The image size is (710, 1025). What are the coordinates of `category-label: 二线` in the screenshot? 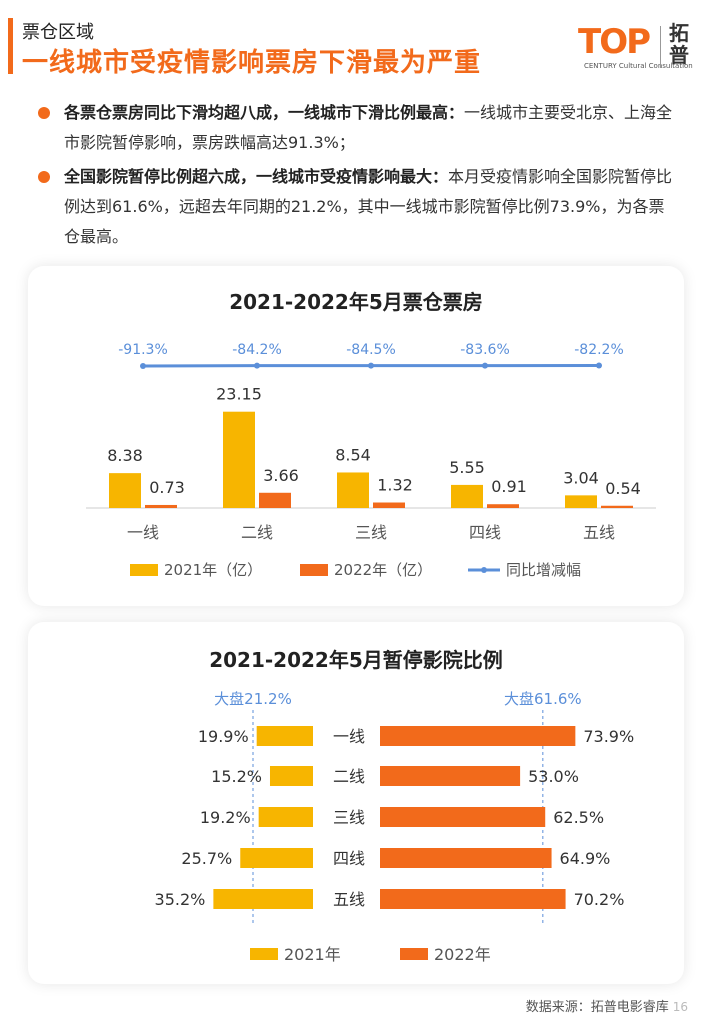 It's located at (349, 776).